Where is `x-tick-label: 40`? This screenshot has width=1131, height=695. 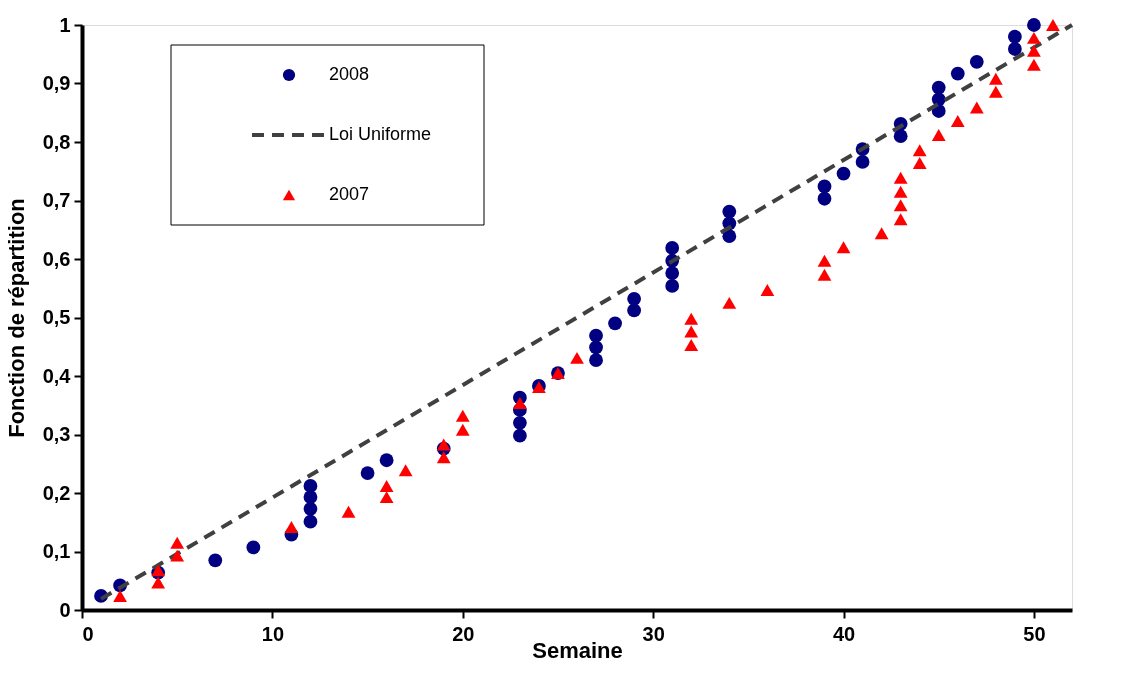
x-tick-label: 40 is located at coordinates (844, 633).